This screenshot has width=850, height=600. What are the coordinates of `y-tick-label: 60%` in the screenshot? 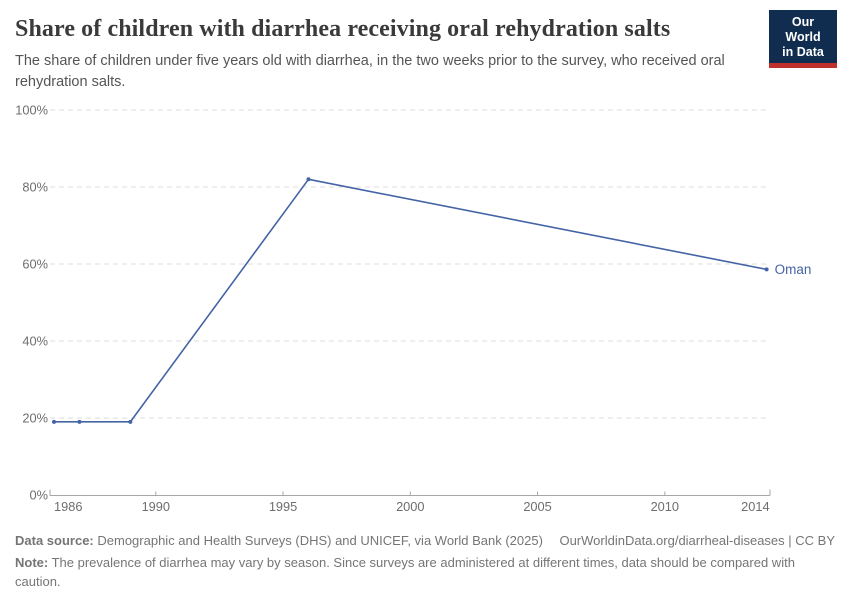 It's located at (35, 263).